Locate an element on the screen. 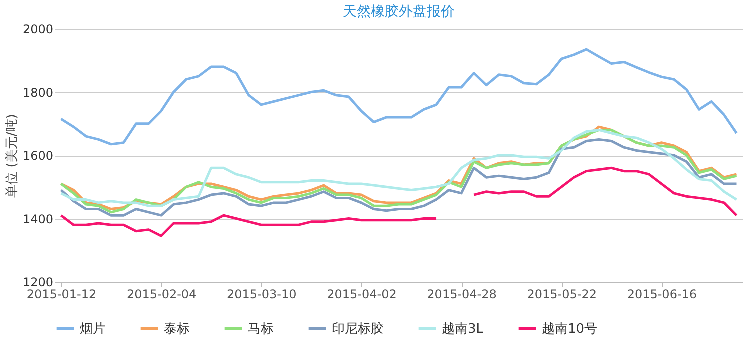  x-tick-label: 2015-03-10 is located at coordinates (262, 295).